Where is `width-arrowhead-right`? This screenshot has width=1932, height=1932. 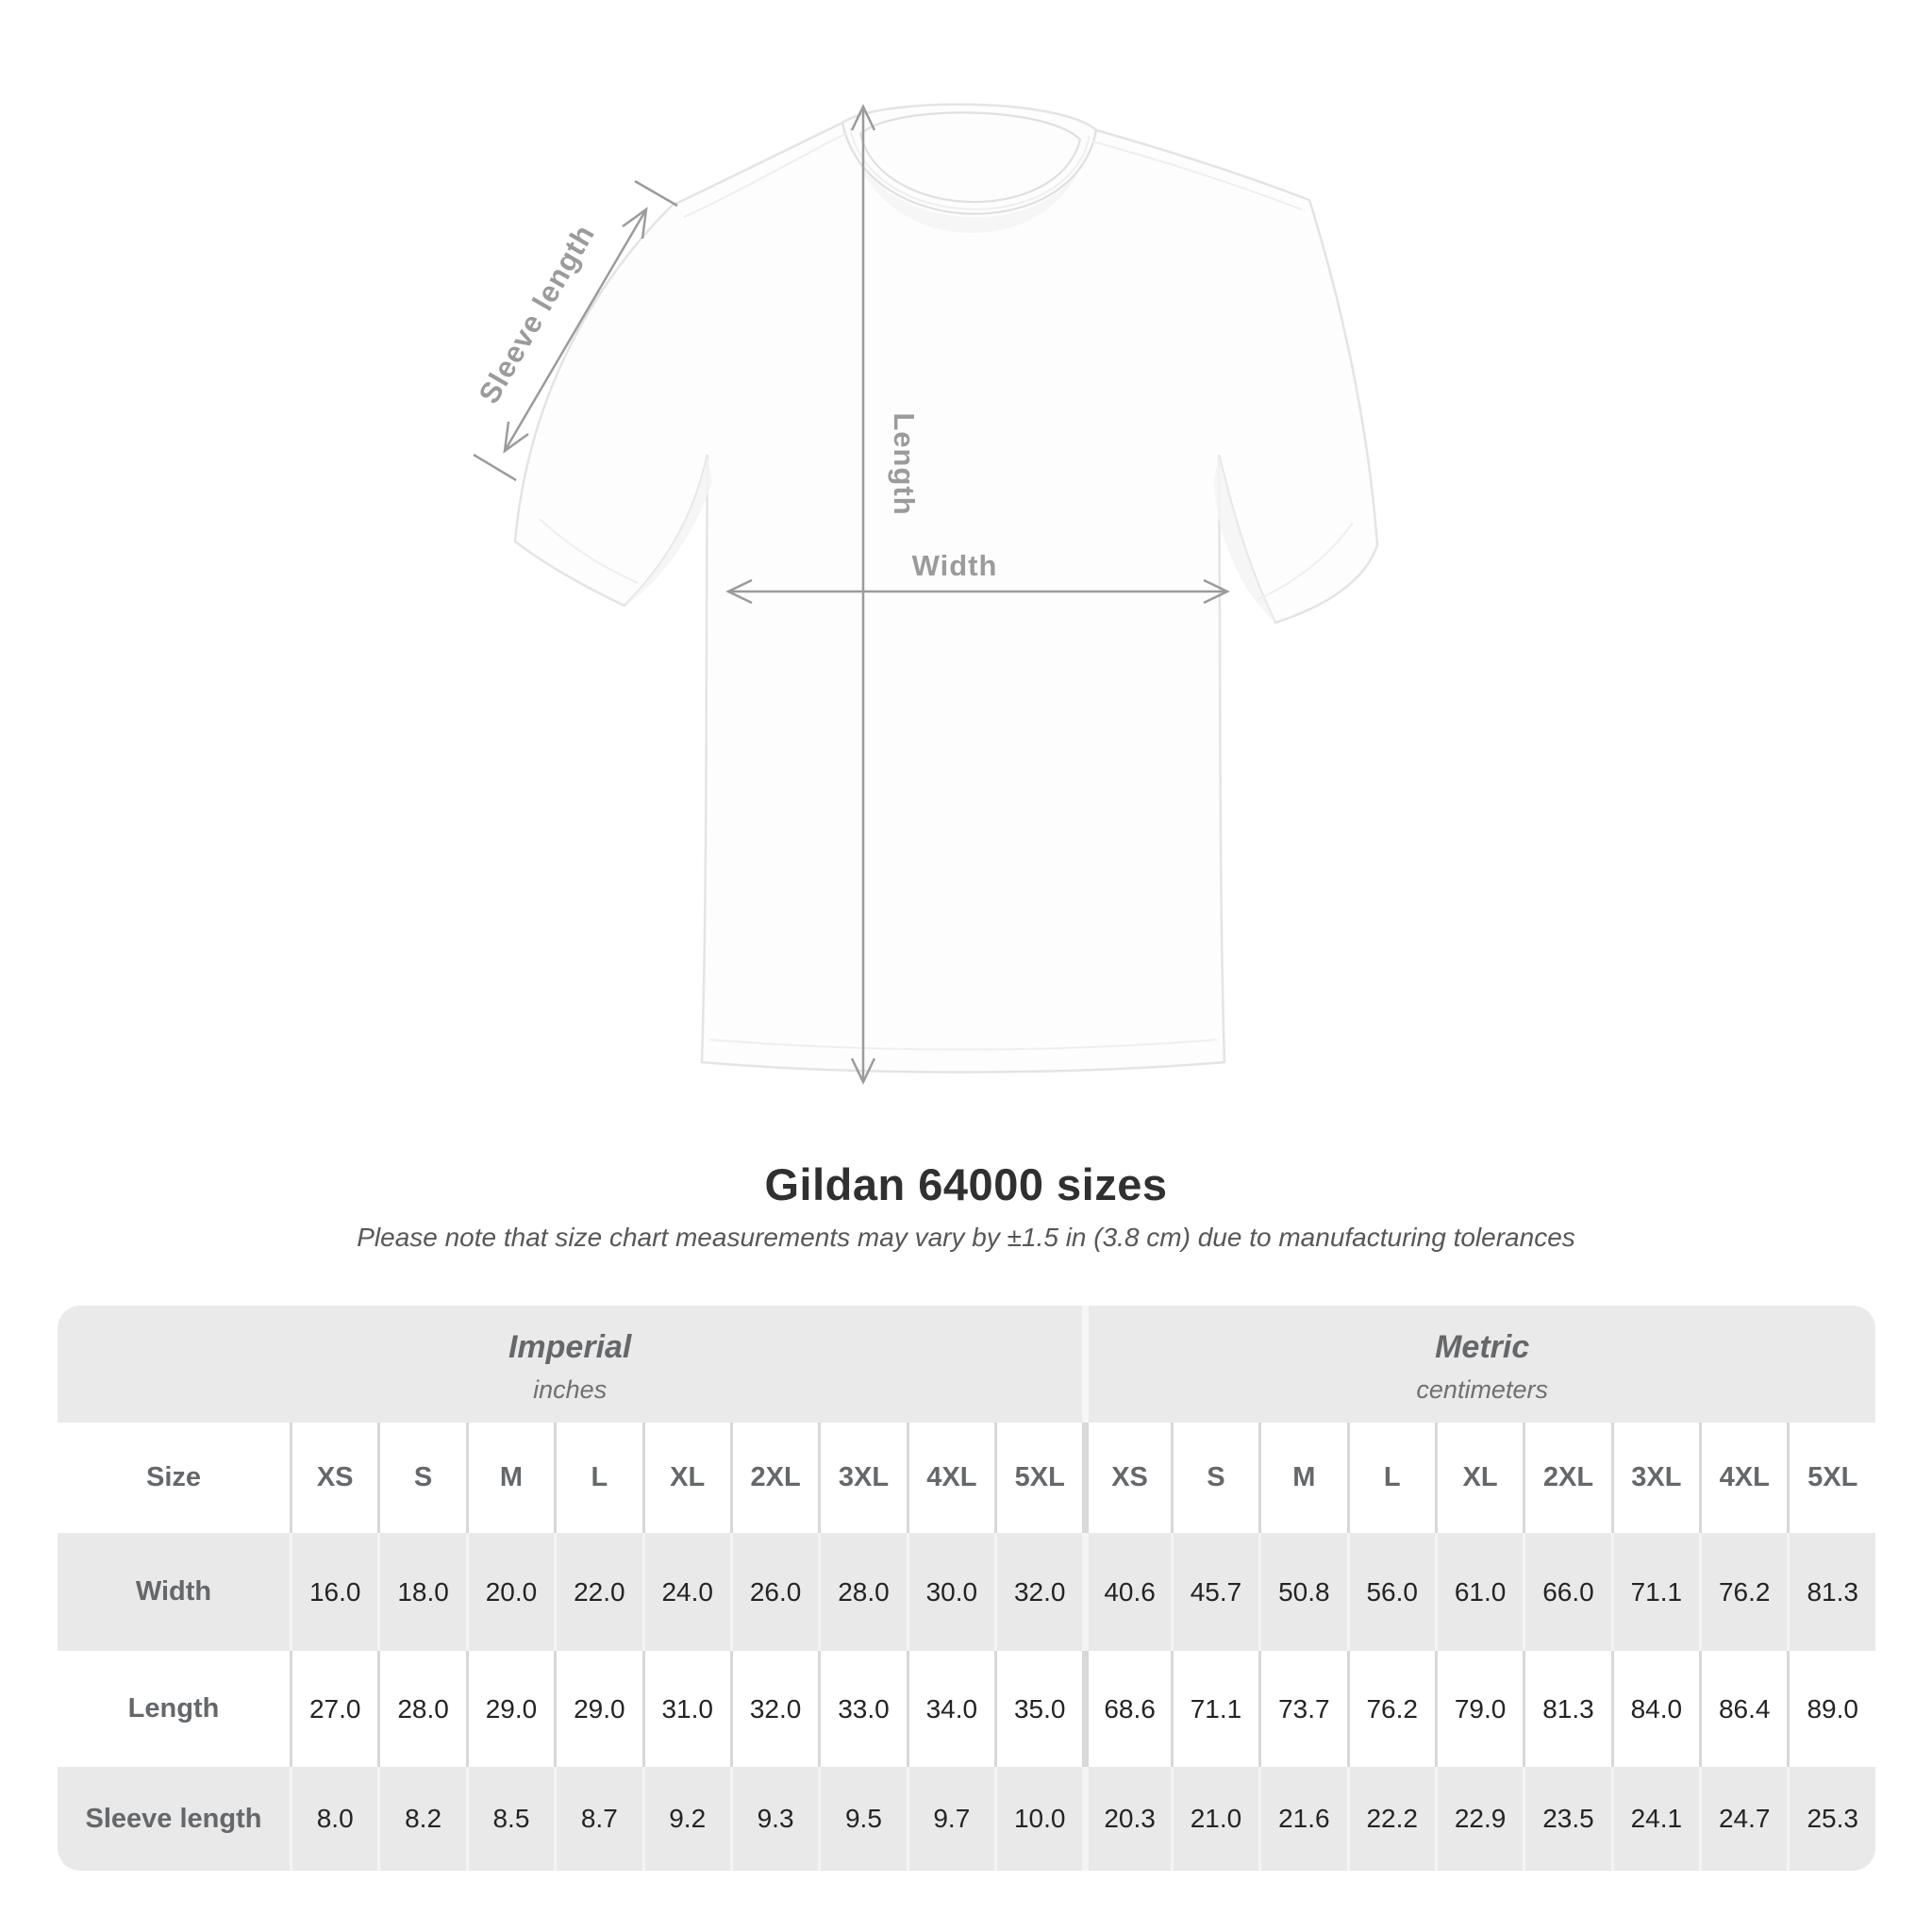 width-arrowhead-right is located at coordinates (1216, 591).